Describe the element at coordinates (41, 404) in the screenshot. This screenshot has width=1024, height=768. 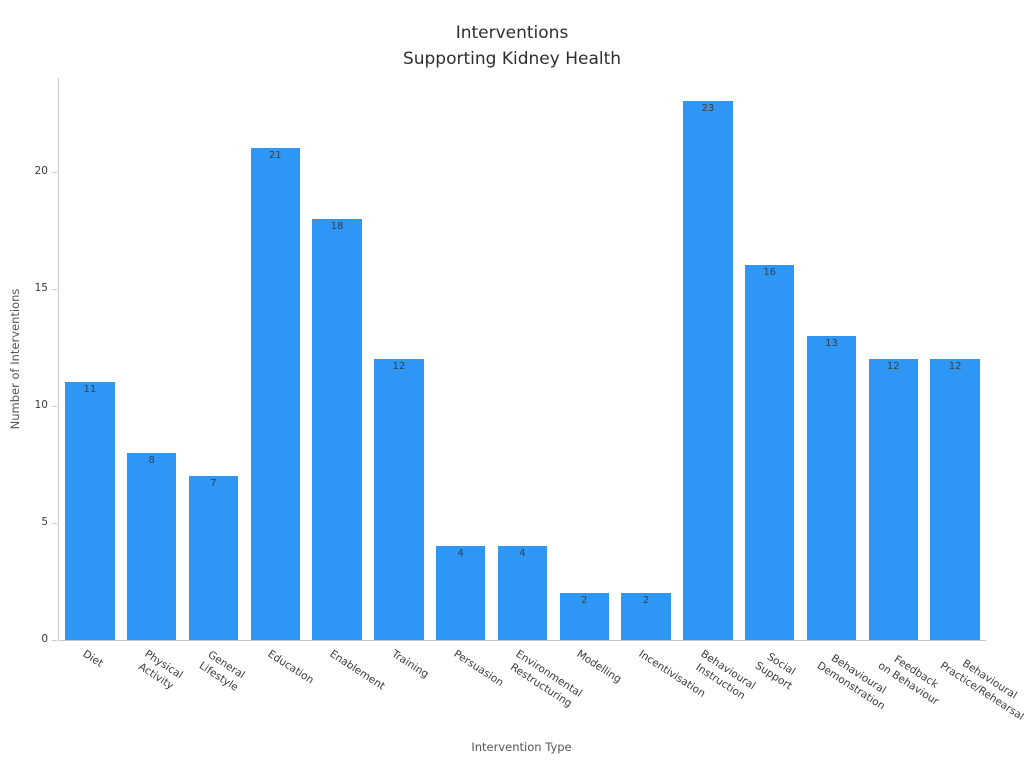
I see `y-tick-label: 10` at that location.